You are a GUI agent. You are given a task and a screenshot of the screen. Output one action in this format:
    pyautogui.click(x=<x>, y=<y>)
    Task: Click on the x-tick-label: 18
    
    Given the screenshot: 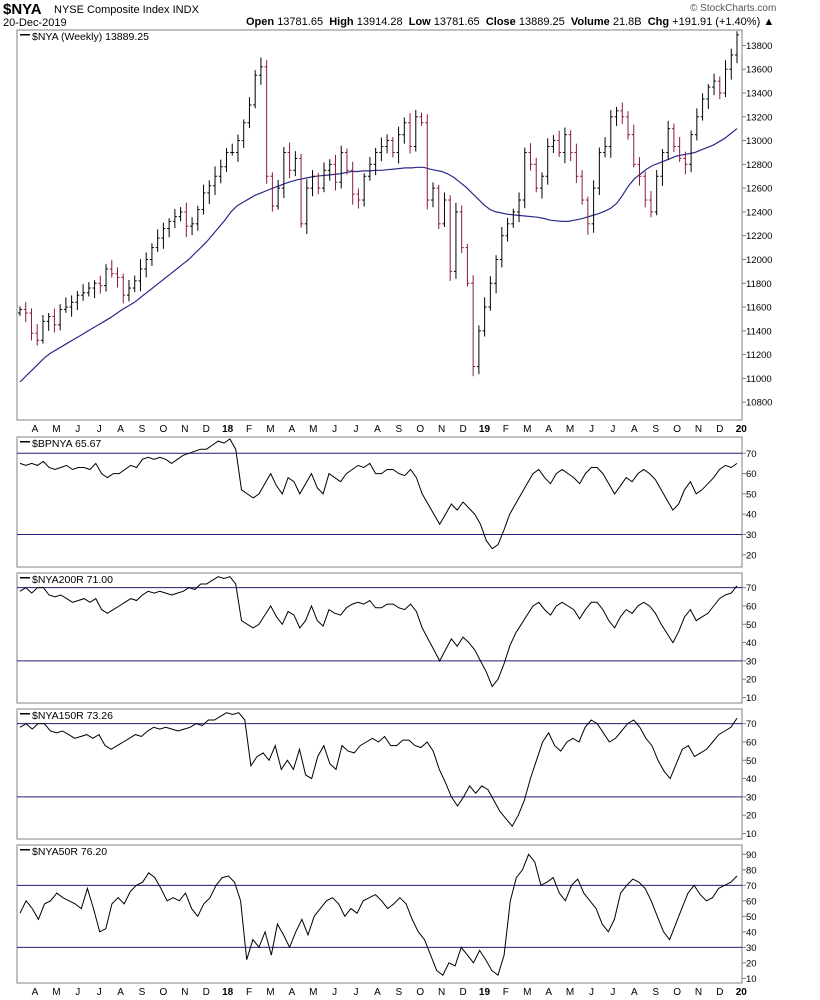 What is the action you would take?
    pyautogui.click(x=228, y=429)
    